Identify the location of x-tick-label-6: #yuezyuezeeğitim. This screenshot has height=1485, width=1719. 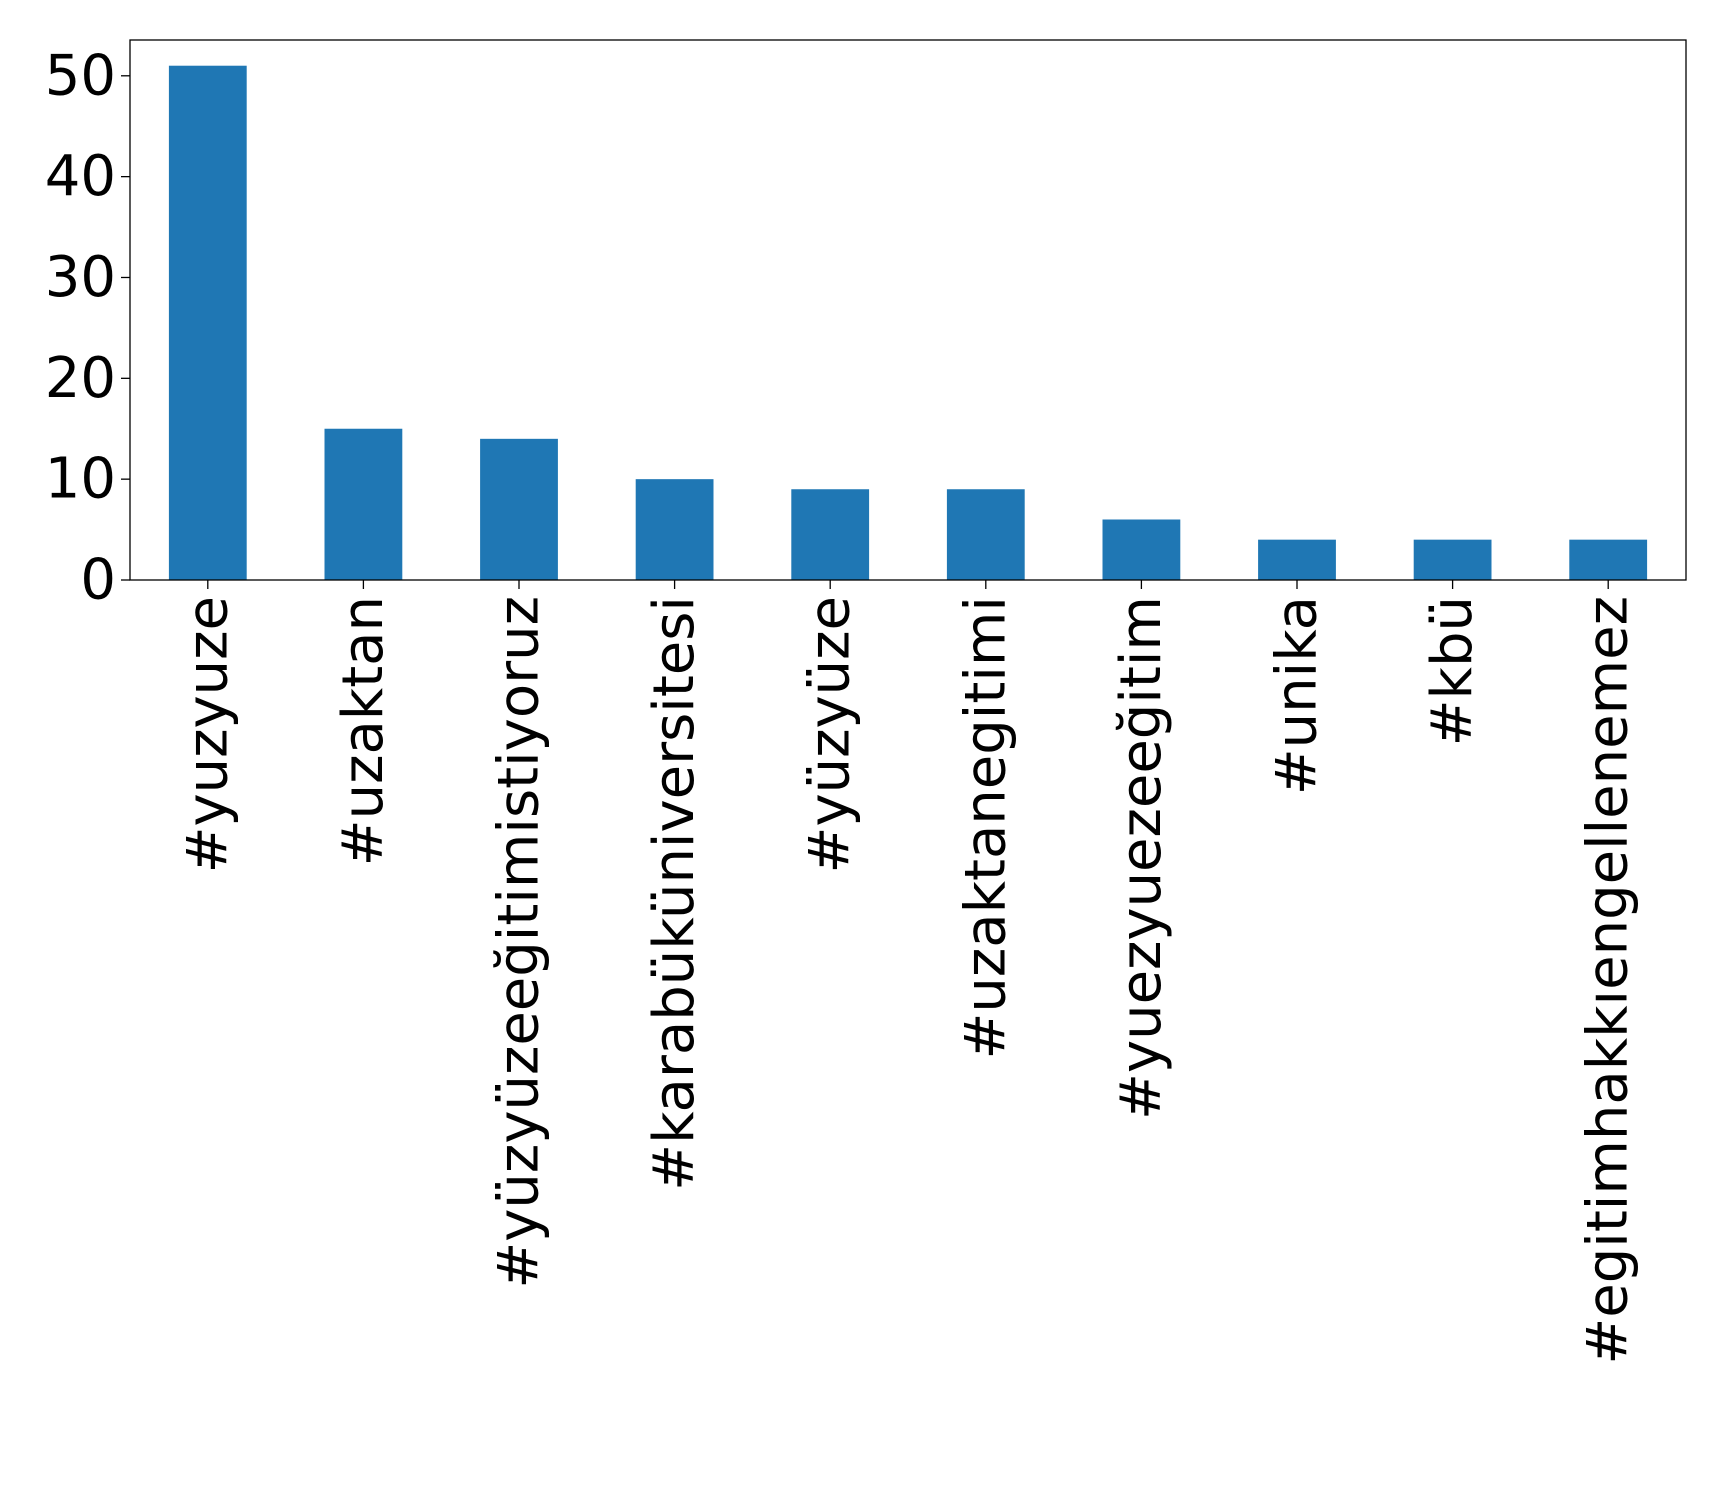
(1141, 858).